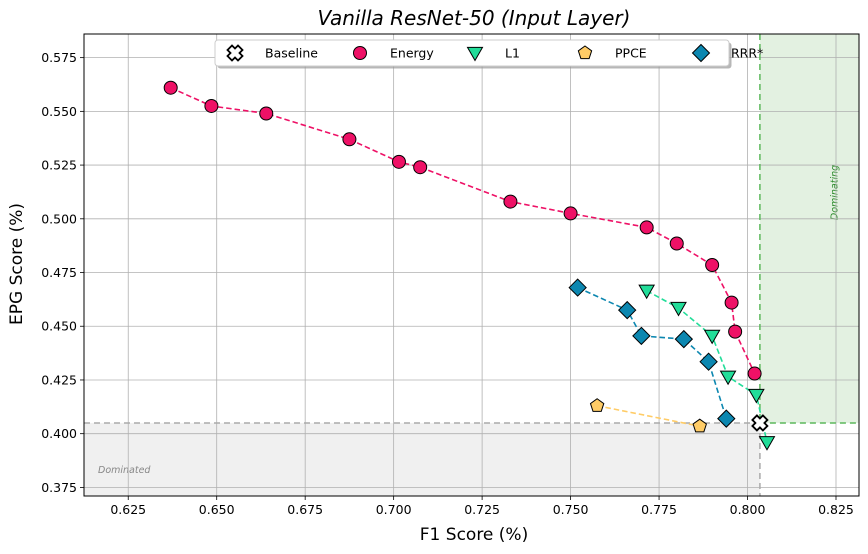 The width and height of the screenshot is (868, 554). Describe the element at coordinates (217, 509) in the screenshot. I see `x-tick-label: 0.650` at that location.